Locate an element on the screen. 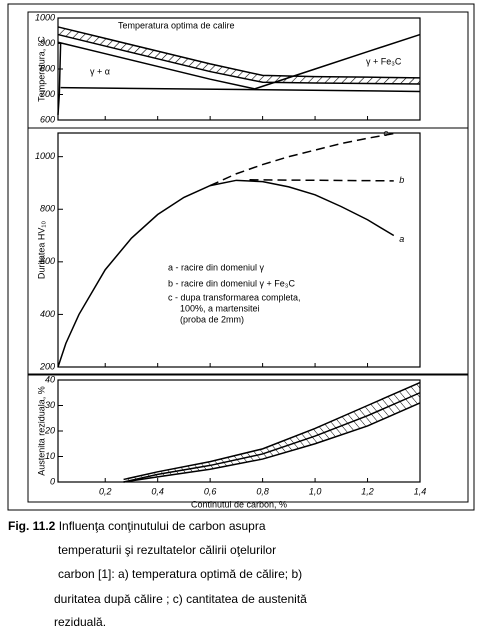 The width and height of the screenshot is (484, 644). x-tick-label: 0,6 is located at coordinates (210, 491).